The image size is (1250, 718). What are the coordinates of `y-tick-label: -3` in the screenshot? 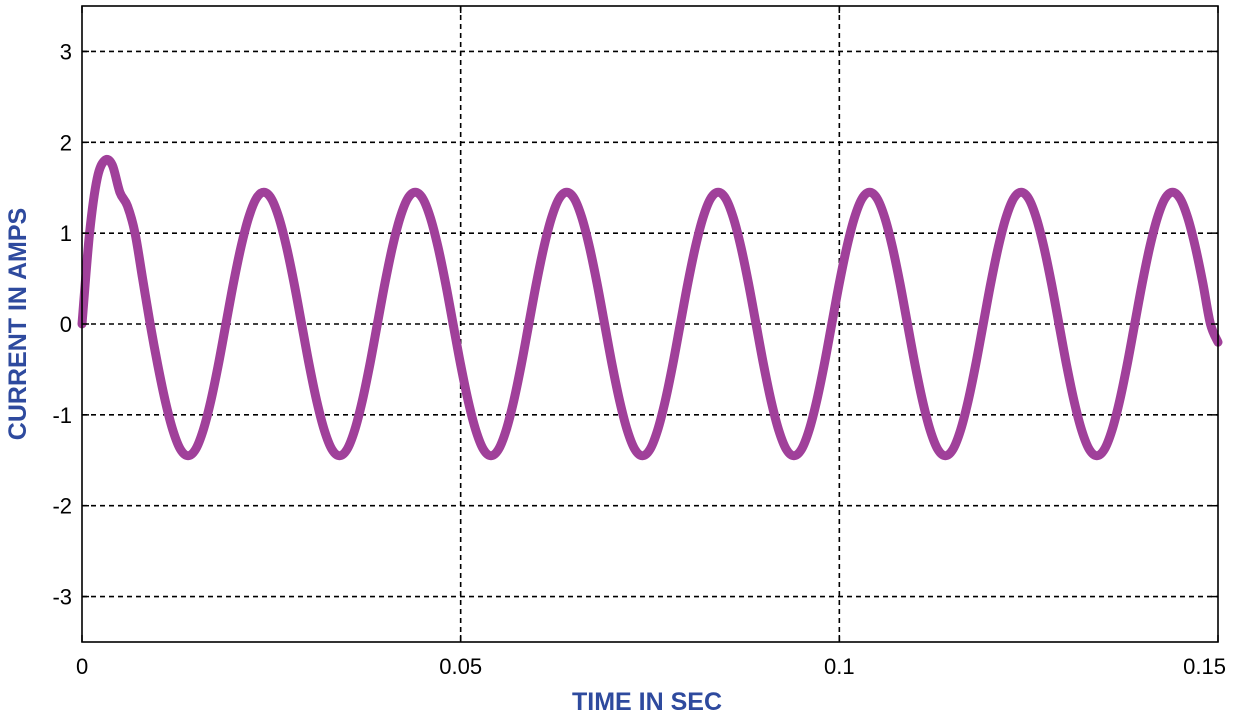 It's located at (62, 597).